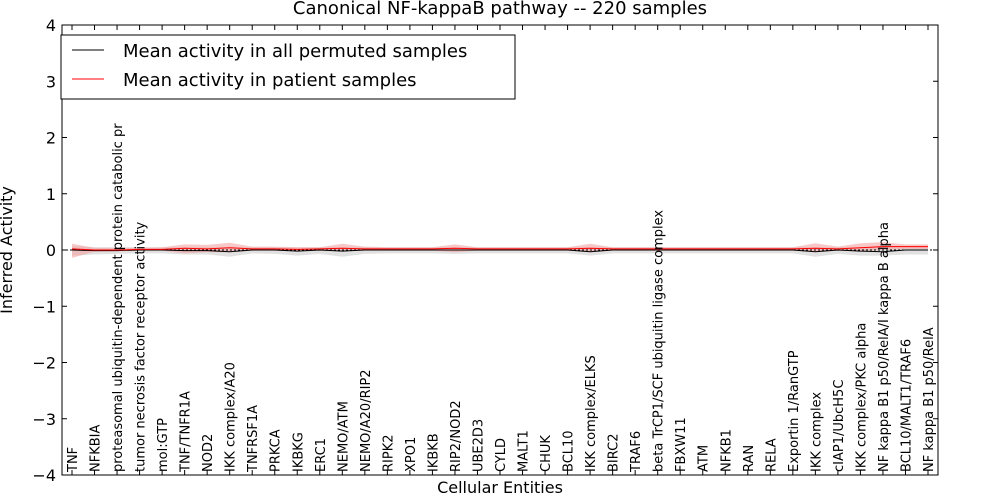  Describe the element at coordinates (276, 450) in the screenshot. I see `x-tick-label: PRKCA` at that location.